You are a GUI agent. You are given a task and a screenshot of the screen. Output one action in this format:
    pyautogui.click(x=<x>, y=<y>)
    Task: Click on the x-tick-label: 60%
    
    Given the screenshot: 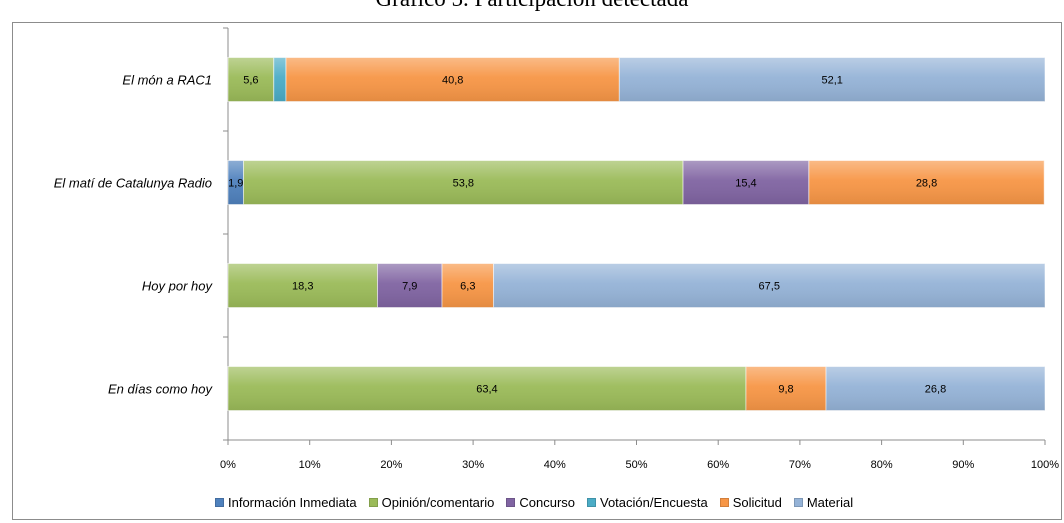 What is the action you would take?
    pyautogui.click(x=718, y=465)
    